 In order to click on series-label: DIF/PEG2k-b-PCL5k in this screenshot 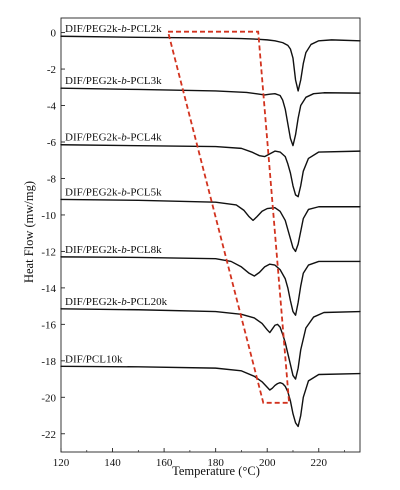, I will do `click(113, 192)`.